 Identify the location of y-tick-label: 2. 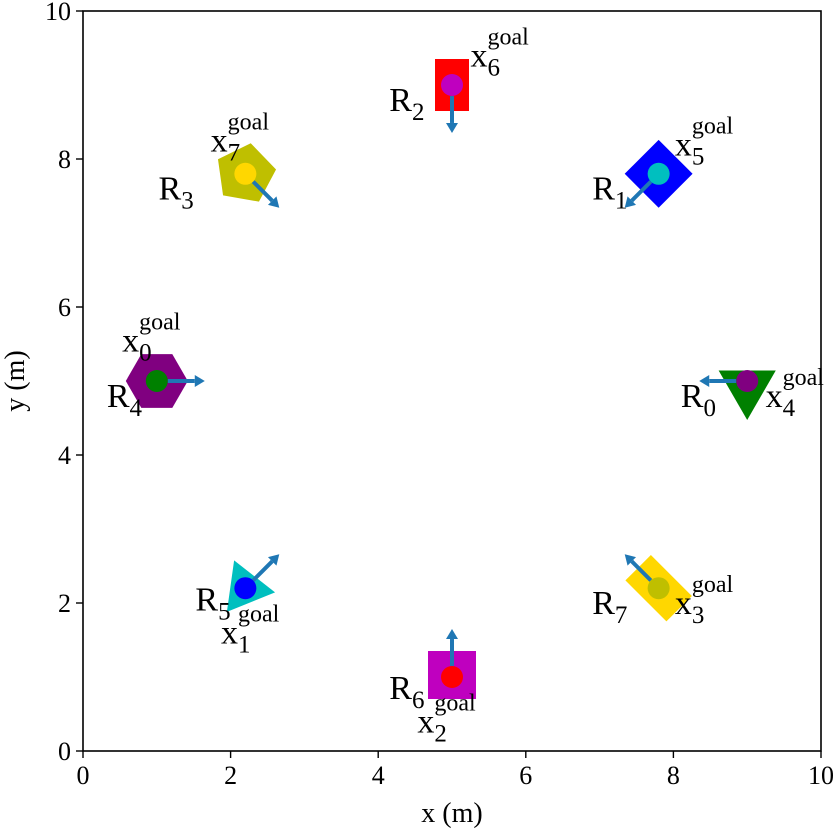
(64, 603).